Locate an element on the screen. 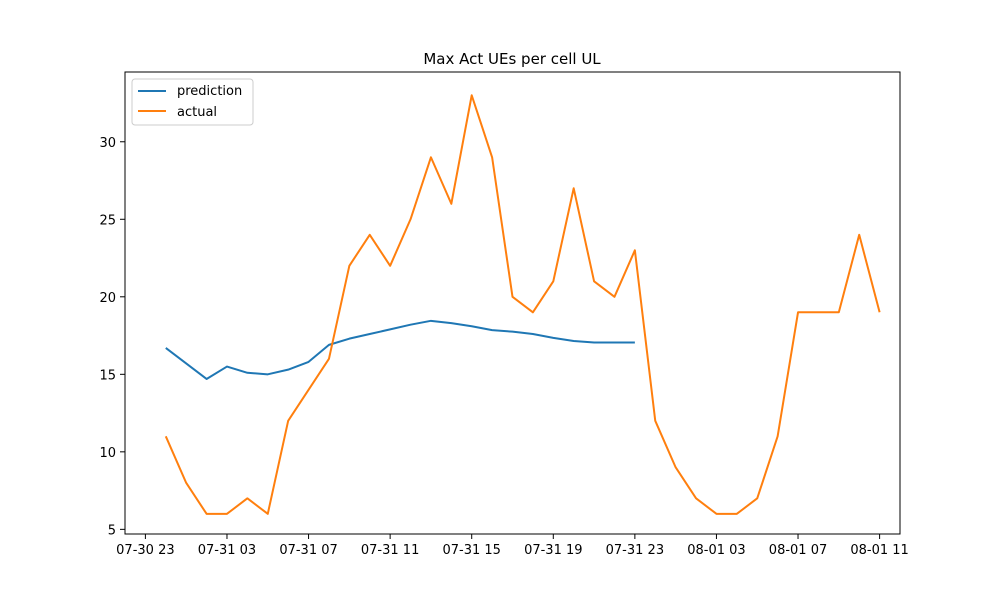 The height and width of the screenshot is (600, 1000). y-tick-label: 25 is located at coordinates (107, 220).